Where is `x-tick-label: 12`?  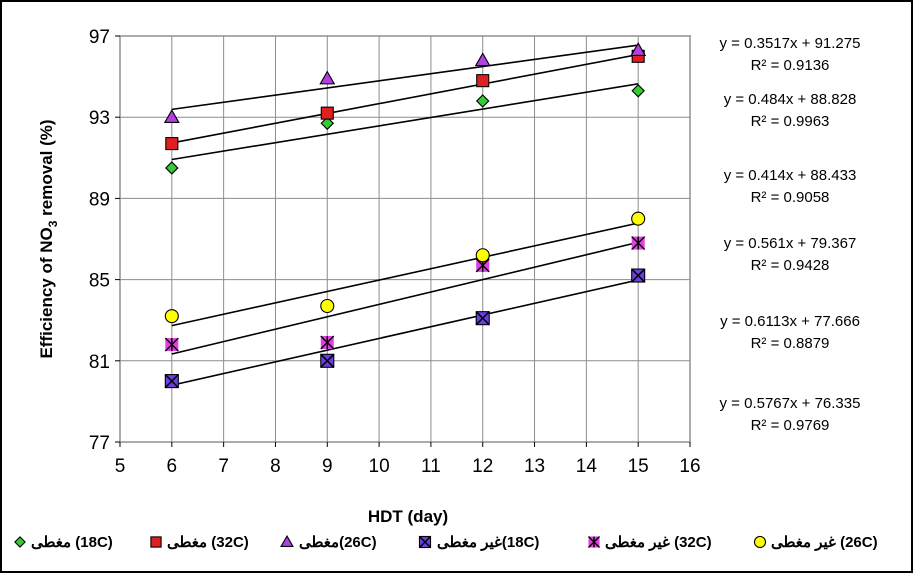 x-tick-label: 12 is located at coordinates (482, 466).